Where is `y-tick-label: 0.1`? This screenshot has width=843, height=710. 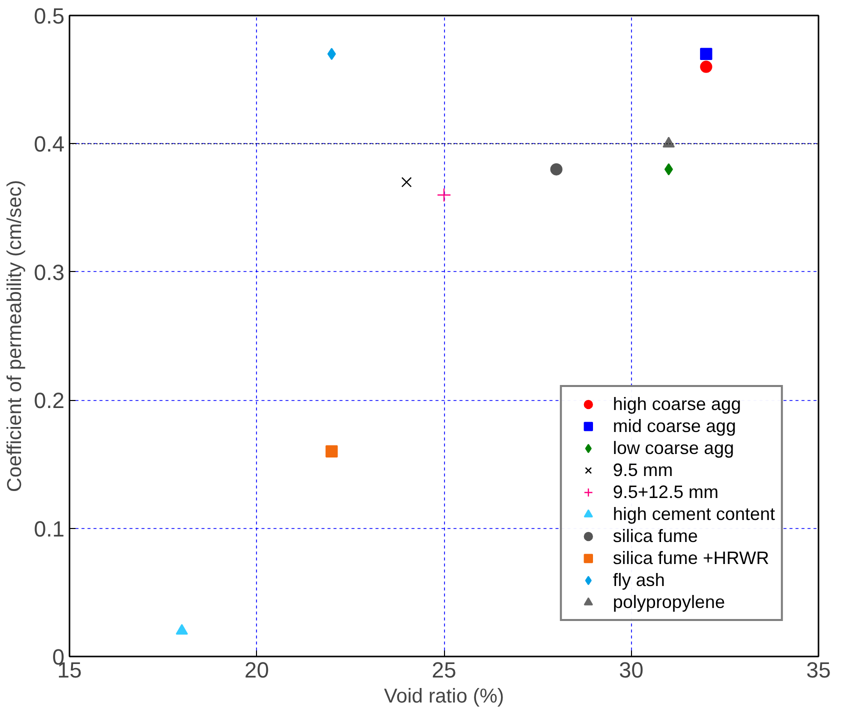 y-tick-label: 0.1 is located at coordinates (49, 529).